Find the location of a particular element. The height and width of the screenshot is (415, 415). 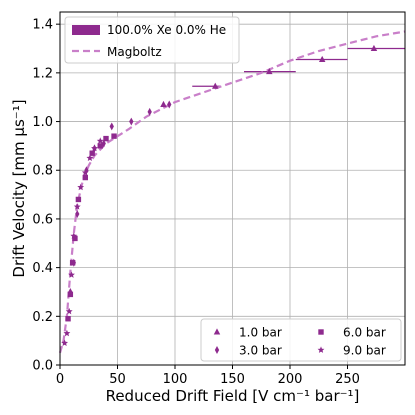

x-tick-label: 0 is located at coordinates (60, 379).